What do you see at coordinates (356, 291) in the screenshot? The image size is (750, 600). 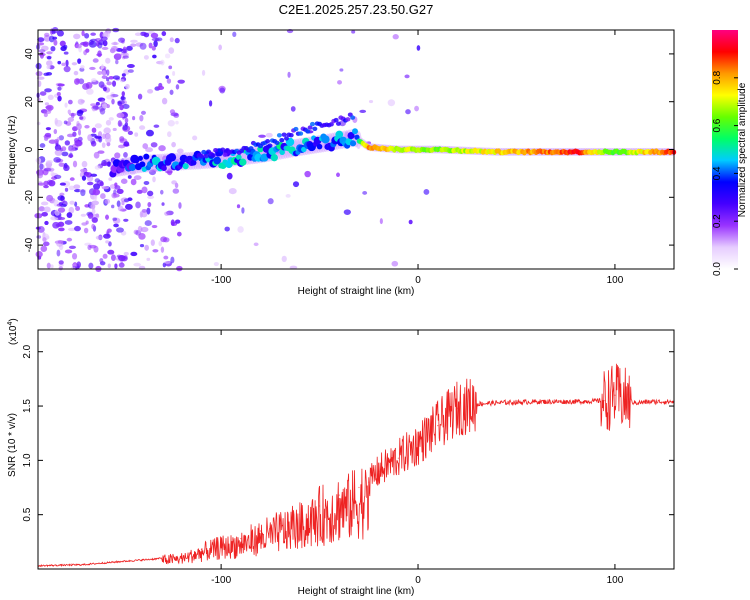 I see `spectrogram-x-label: Height of straight line (km)` at bounding box center [356, 291].